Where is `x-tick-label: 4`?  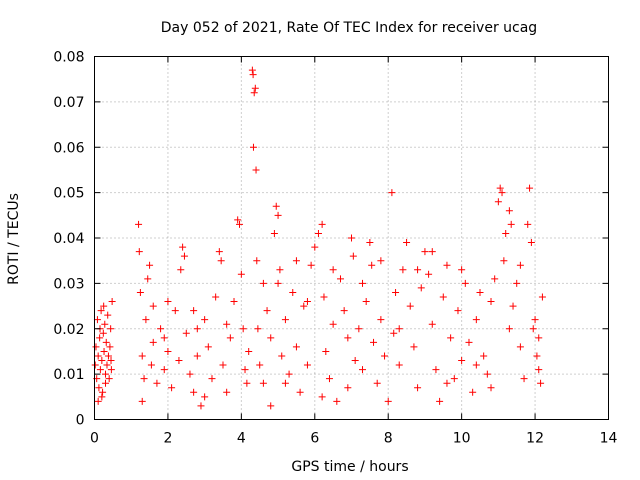 x-tick-label: 4 is located at coordinates (241, 439).